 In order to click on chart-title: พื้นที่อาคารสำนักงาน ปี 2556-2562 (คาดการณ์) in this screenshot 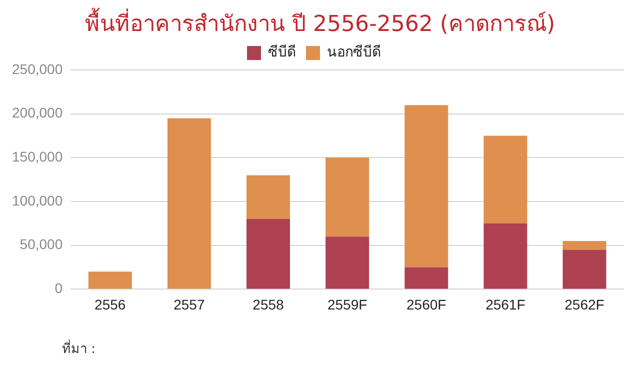, I will do `click(320, 21)`.